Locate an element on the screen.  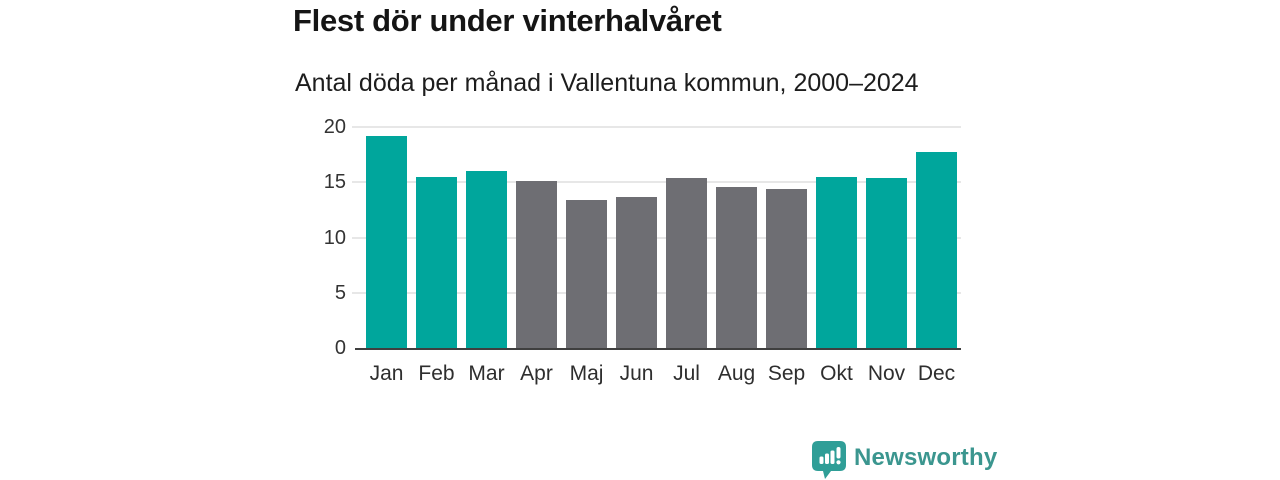
newsworthy-logo: Newsworthy is located at coordinates (904, 460).